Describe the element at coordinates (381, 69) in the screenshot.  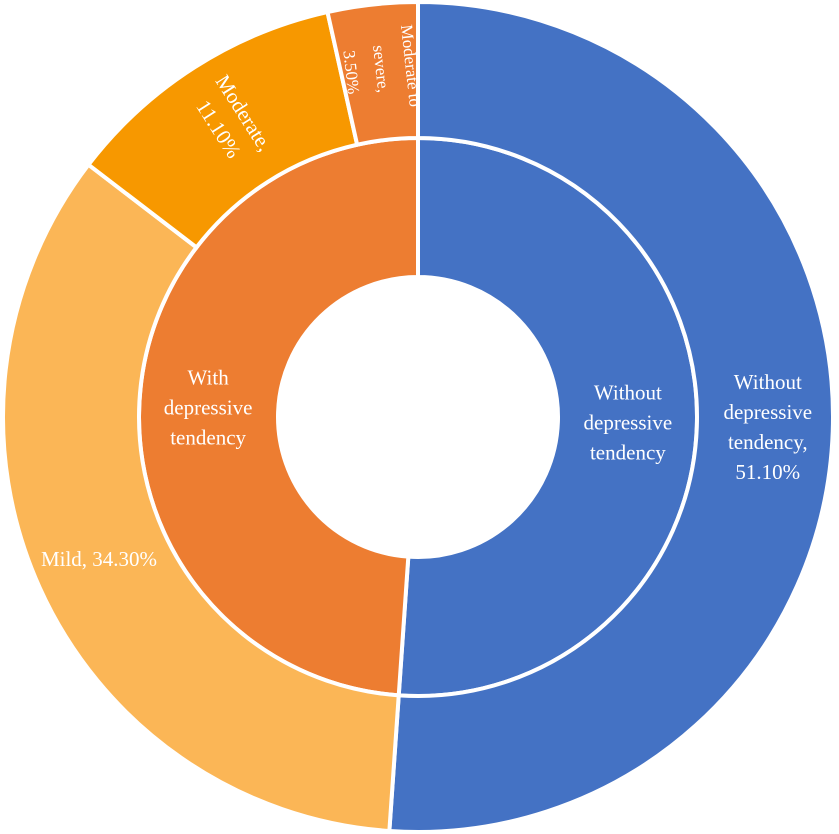
I see `outer-label: Moderate tosevere,3.50%` at that location.